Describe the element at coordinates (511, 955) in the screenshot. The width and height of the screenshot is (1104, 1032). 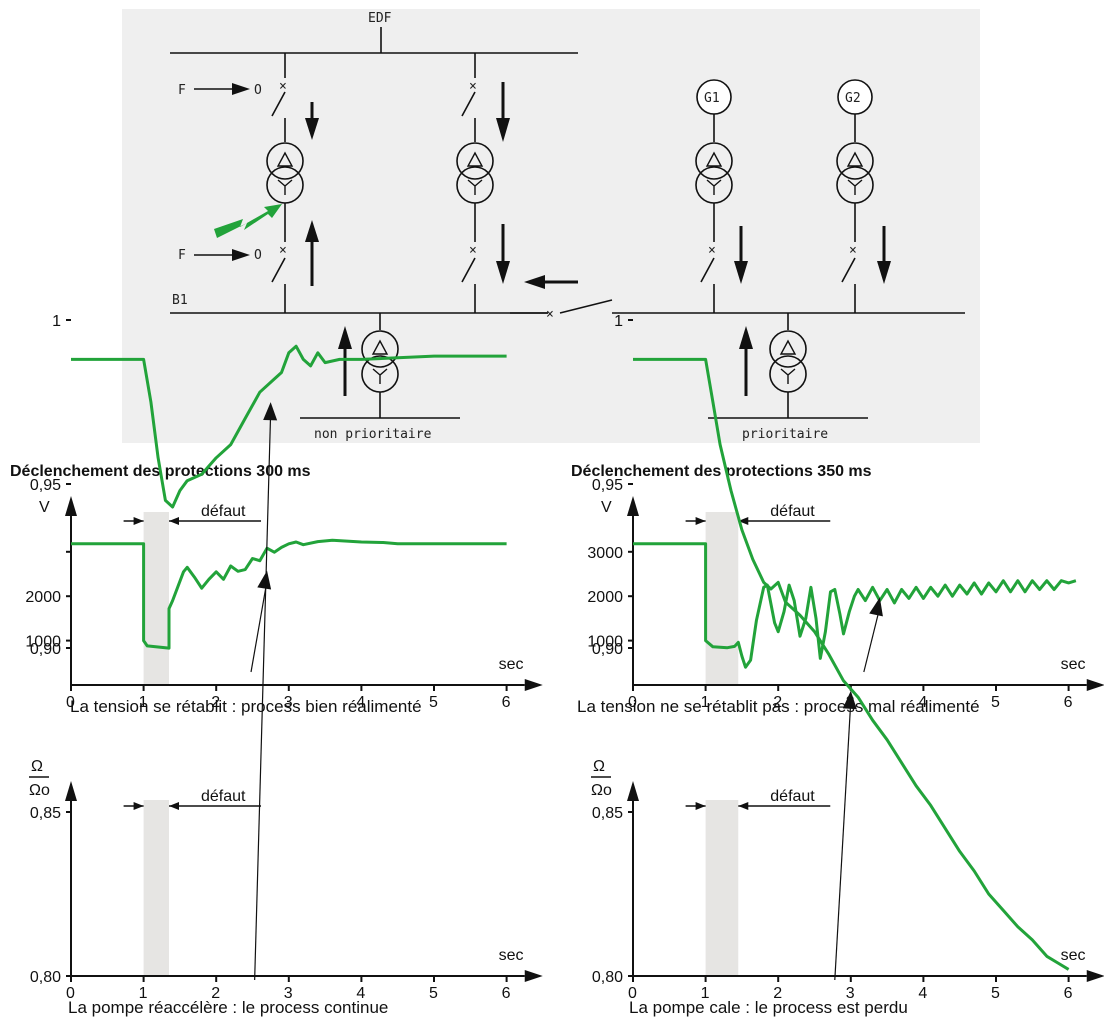
I see `x-unit-label: sec` at that location.